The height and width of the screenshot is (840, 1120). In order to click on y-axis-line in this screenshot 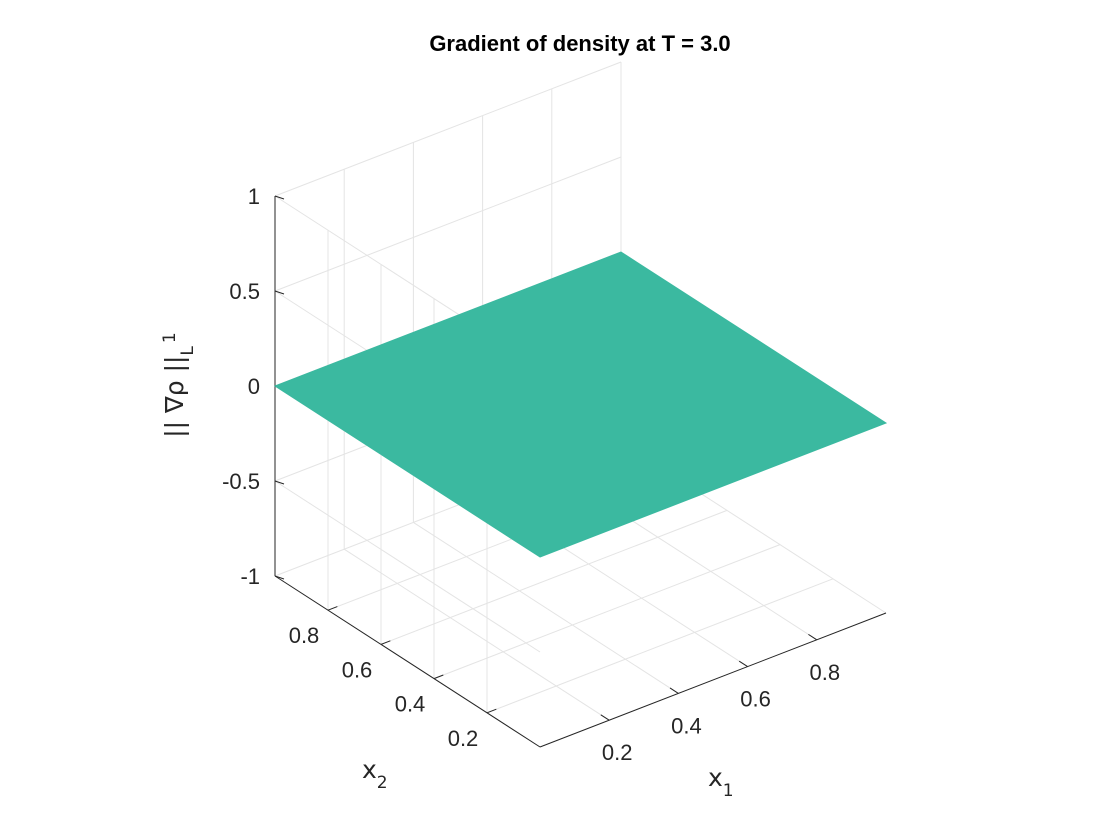, I will do `click(407, 661)`.